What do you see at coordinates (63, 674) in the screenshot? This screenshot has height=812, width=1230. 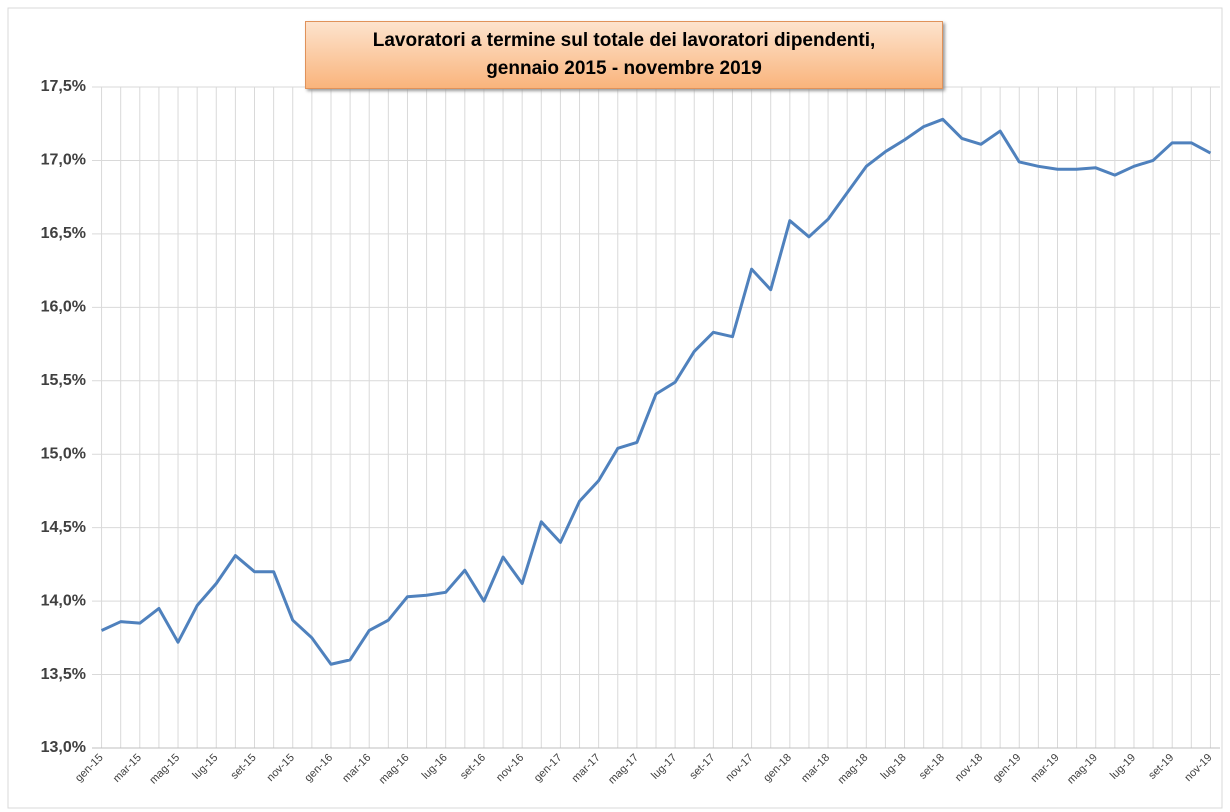 I see `y-tick-label: 13,5%` at bounding box center [63, 674].